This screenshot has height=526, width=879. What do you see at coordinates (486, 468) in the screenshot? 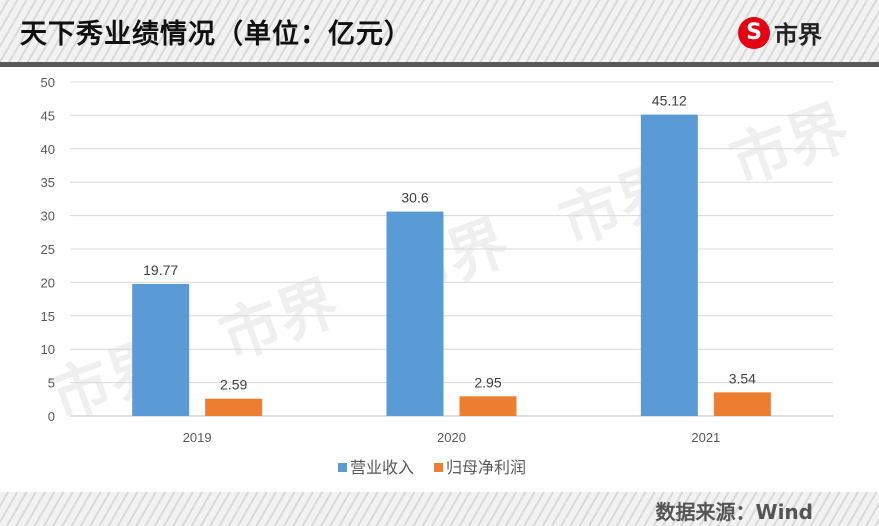
I see `legend-label: 归母净利润` at bounding box center [486, 468].